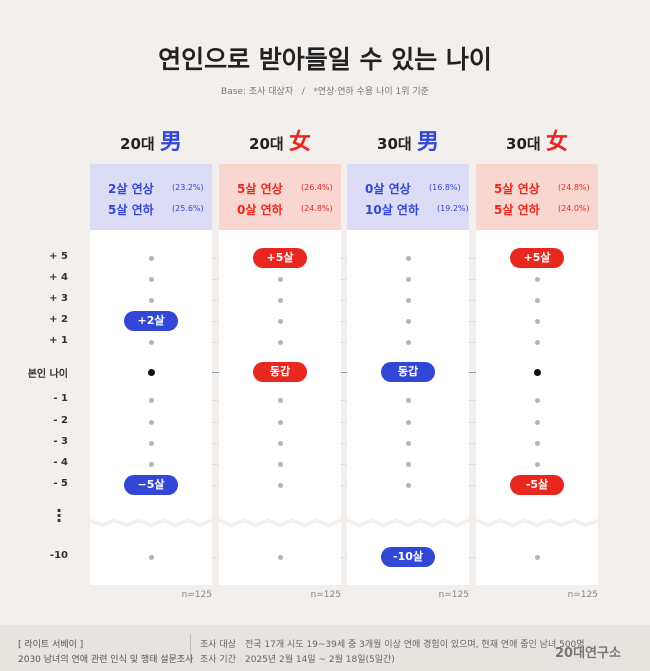  What do you see at coordinates (188, 187) in the screenshot?
I see `percent: (23.2%)` at bounding box center [188, 187].